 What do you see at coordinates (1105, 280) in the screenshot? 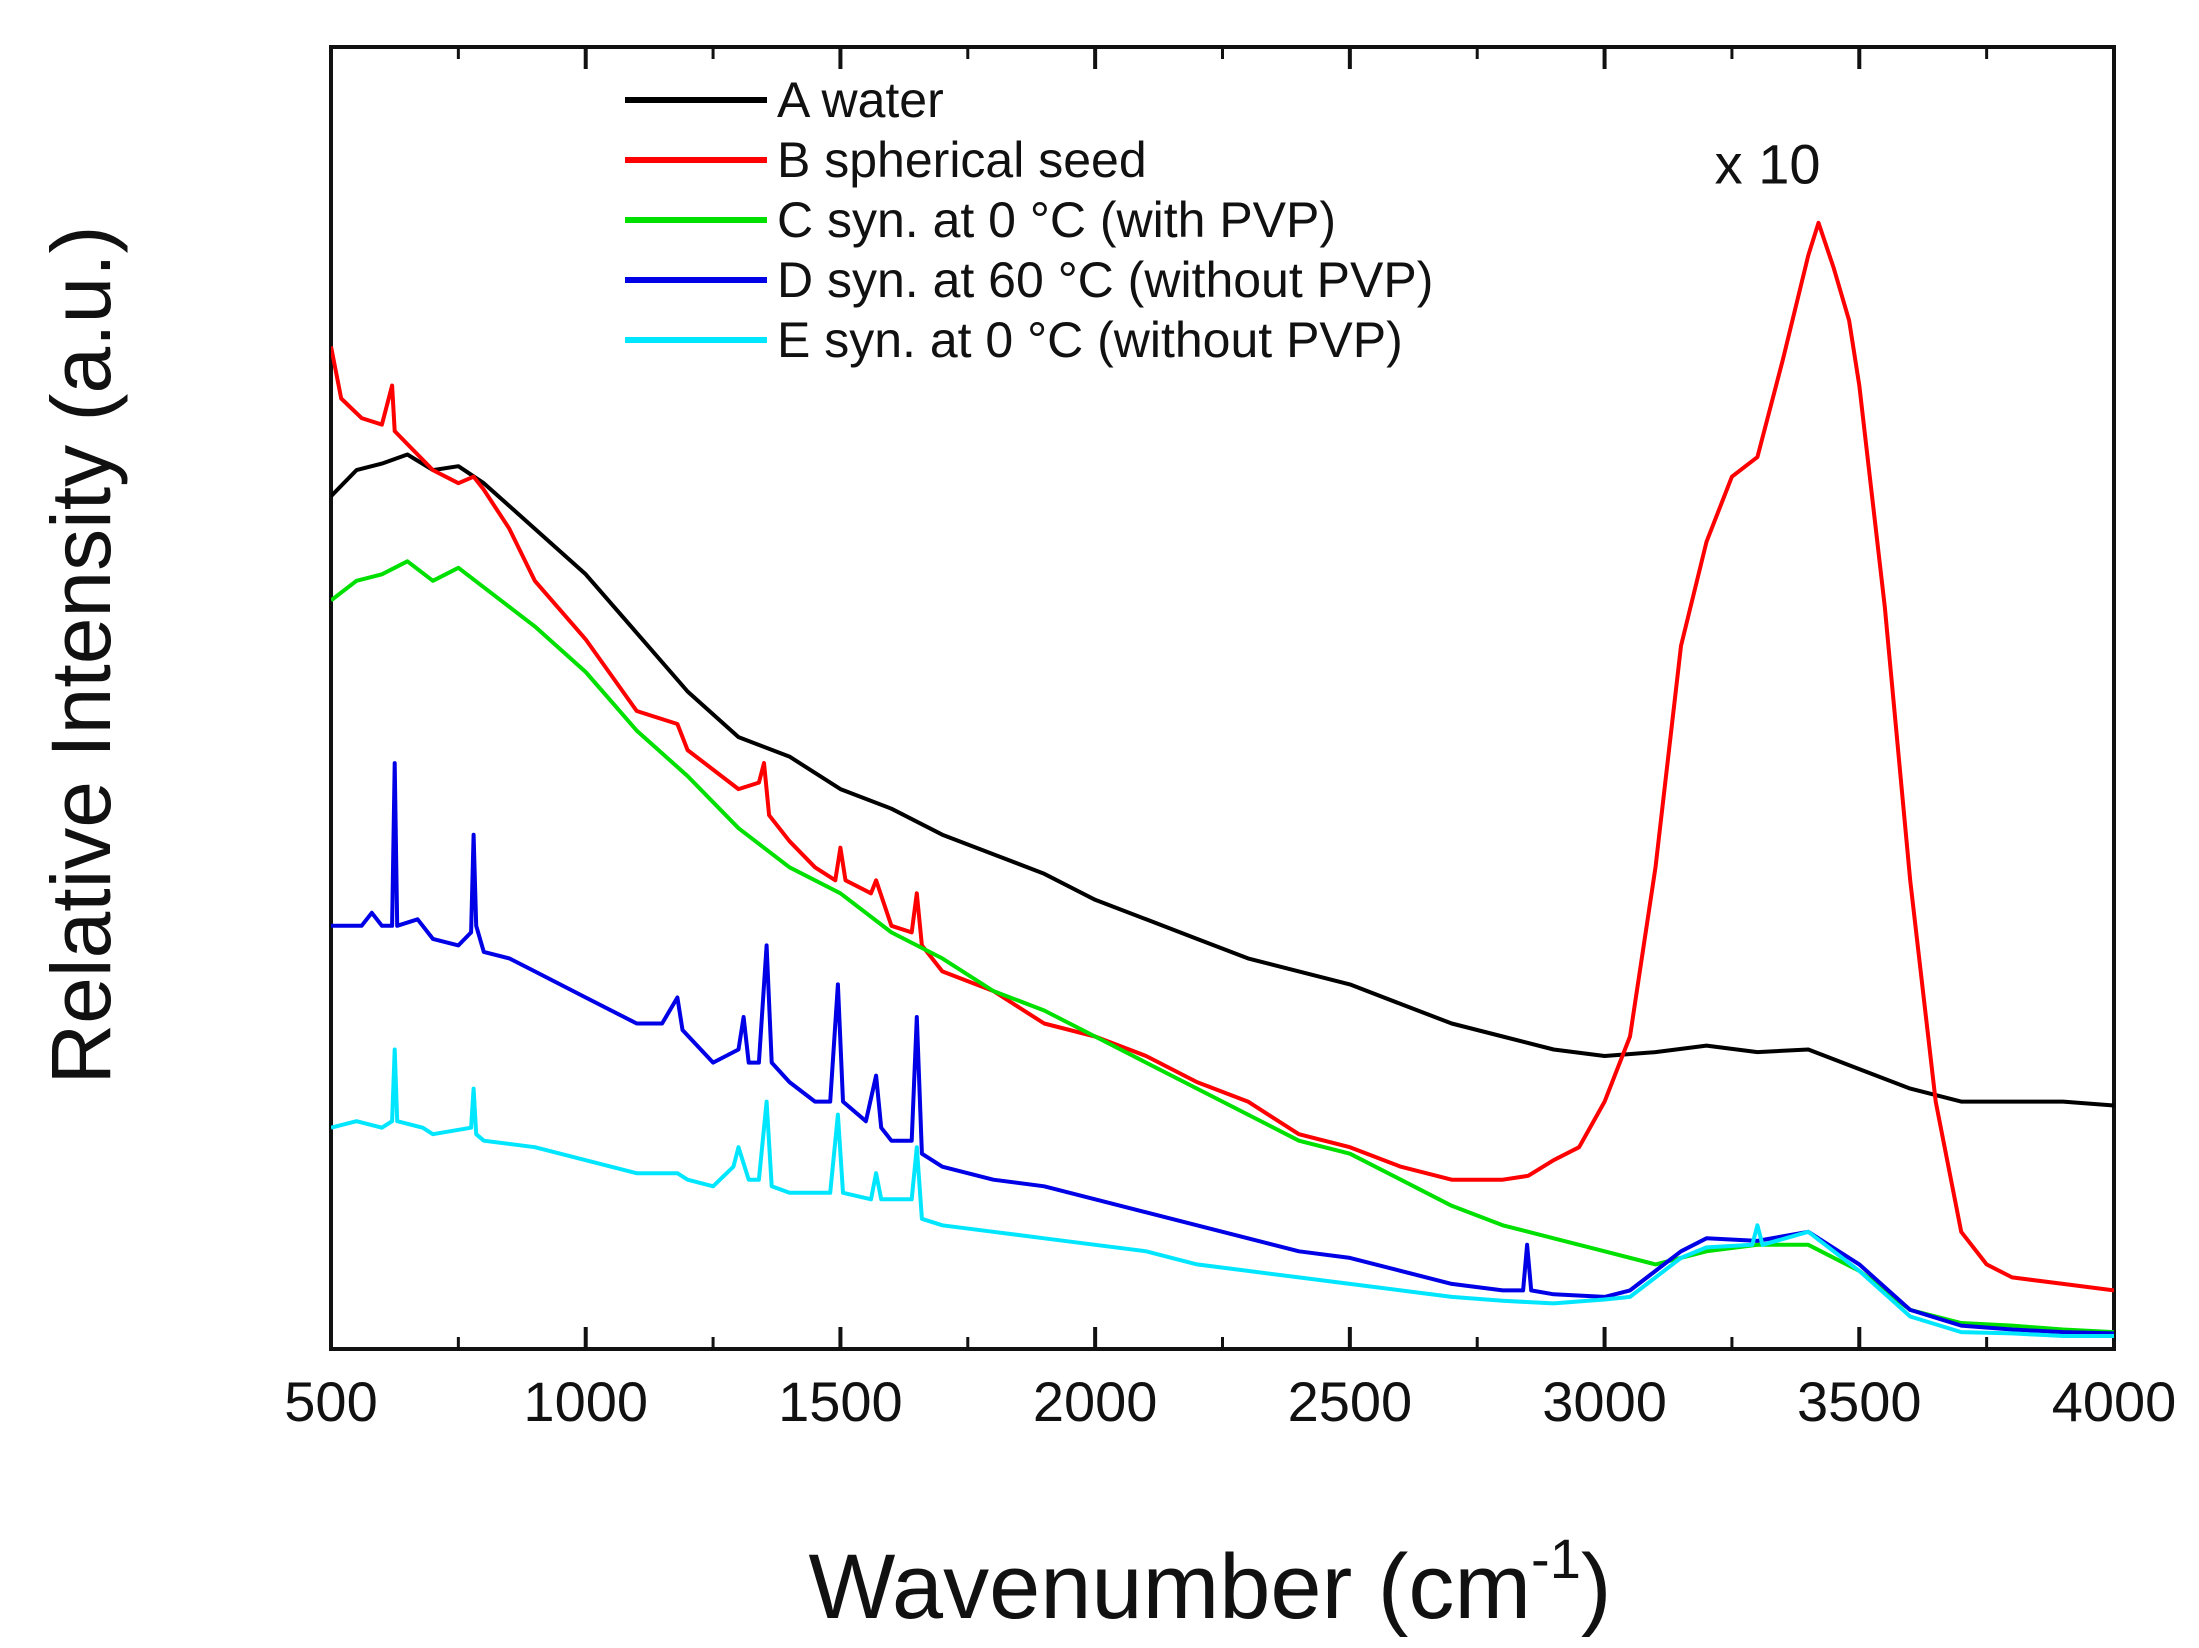
I see `legend-label: D syn. at 60 °C (without PVP)` at bounding box center [1105, 280].